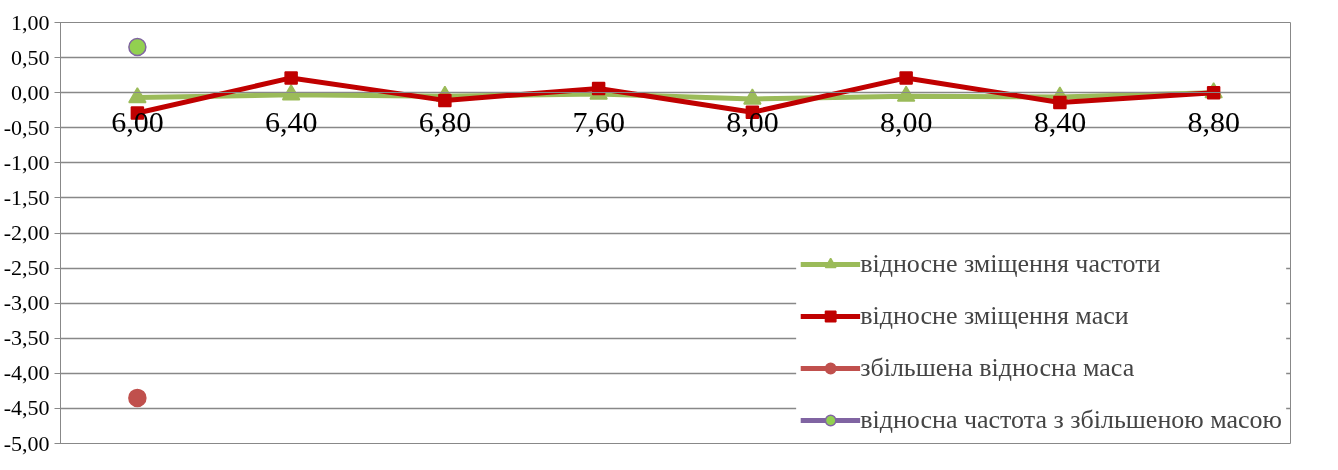 The width and height of the screenshot is (1338, 470). I want to click on y-tick-label: -4,00, so click(26, 373).